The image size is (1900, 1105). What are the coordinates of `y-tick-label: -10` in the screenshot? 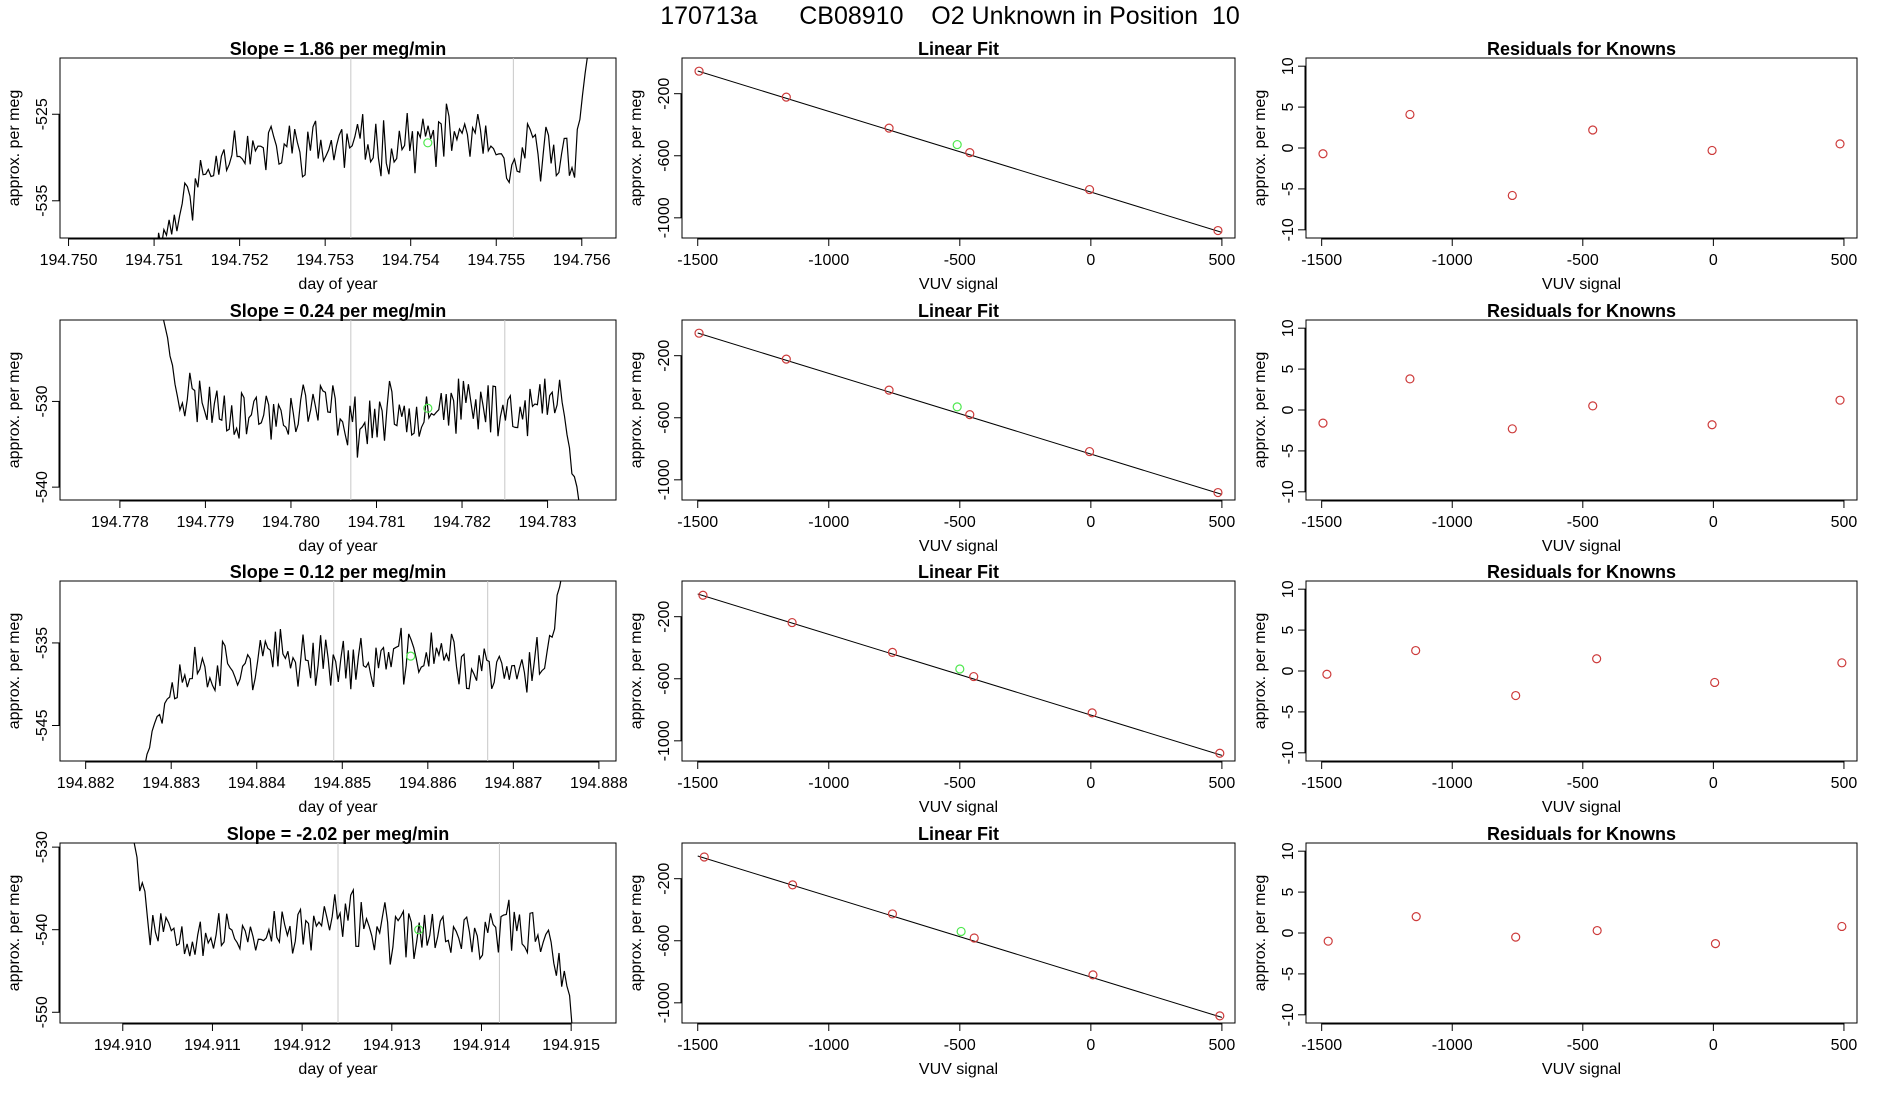 It's located at (1288, 491).